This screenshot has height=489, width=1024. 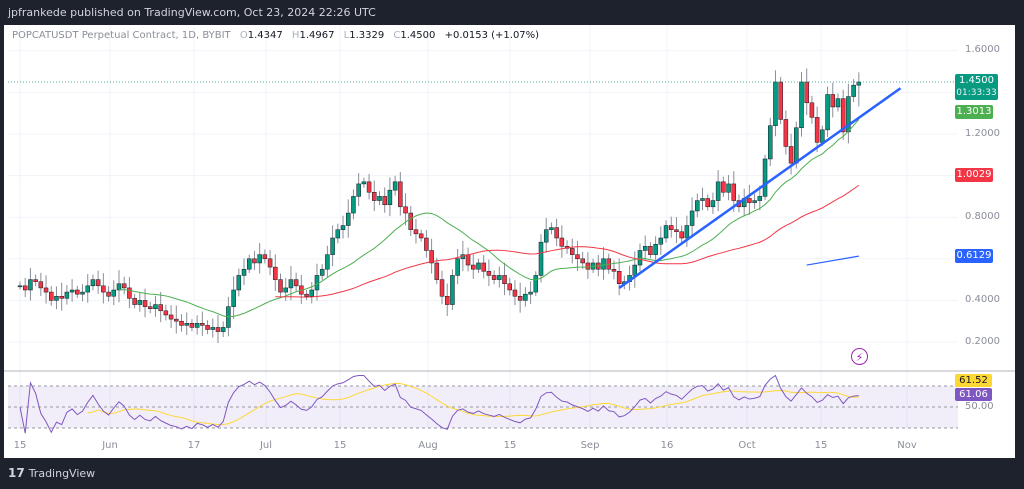 What do you see at coordinates (367, 35) in the screenshot?
I see `low-value: 1.3329` at bounding box center [367, 35].